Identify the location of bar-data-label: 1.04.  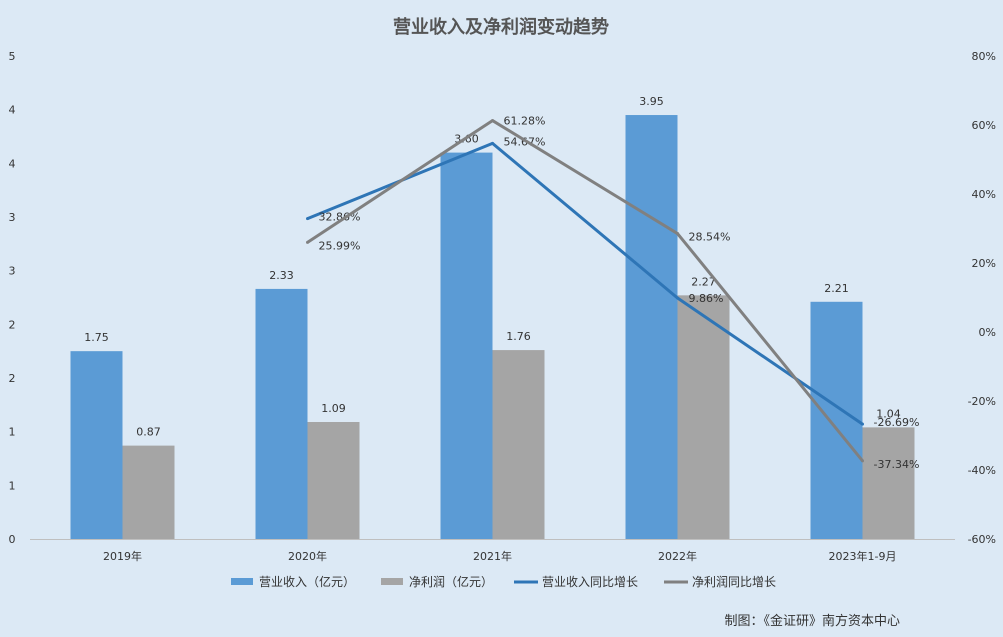
(888, 413).